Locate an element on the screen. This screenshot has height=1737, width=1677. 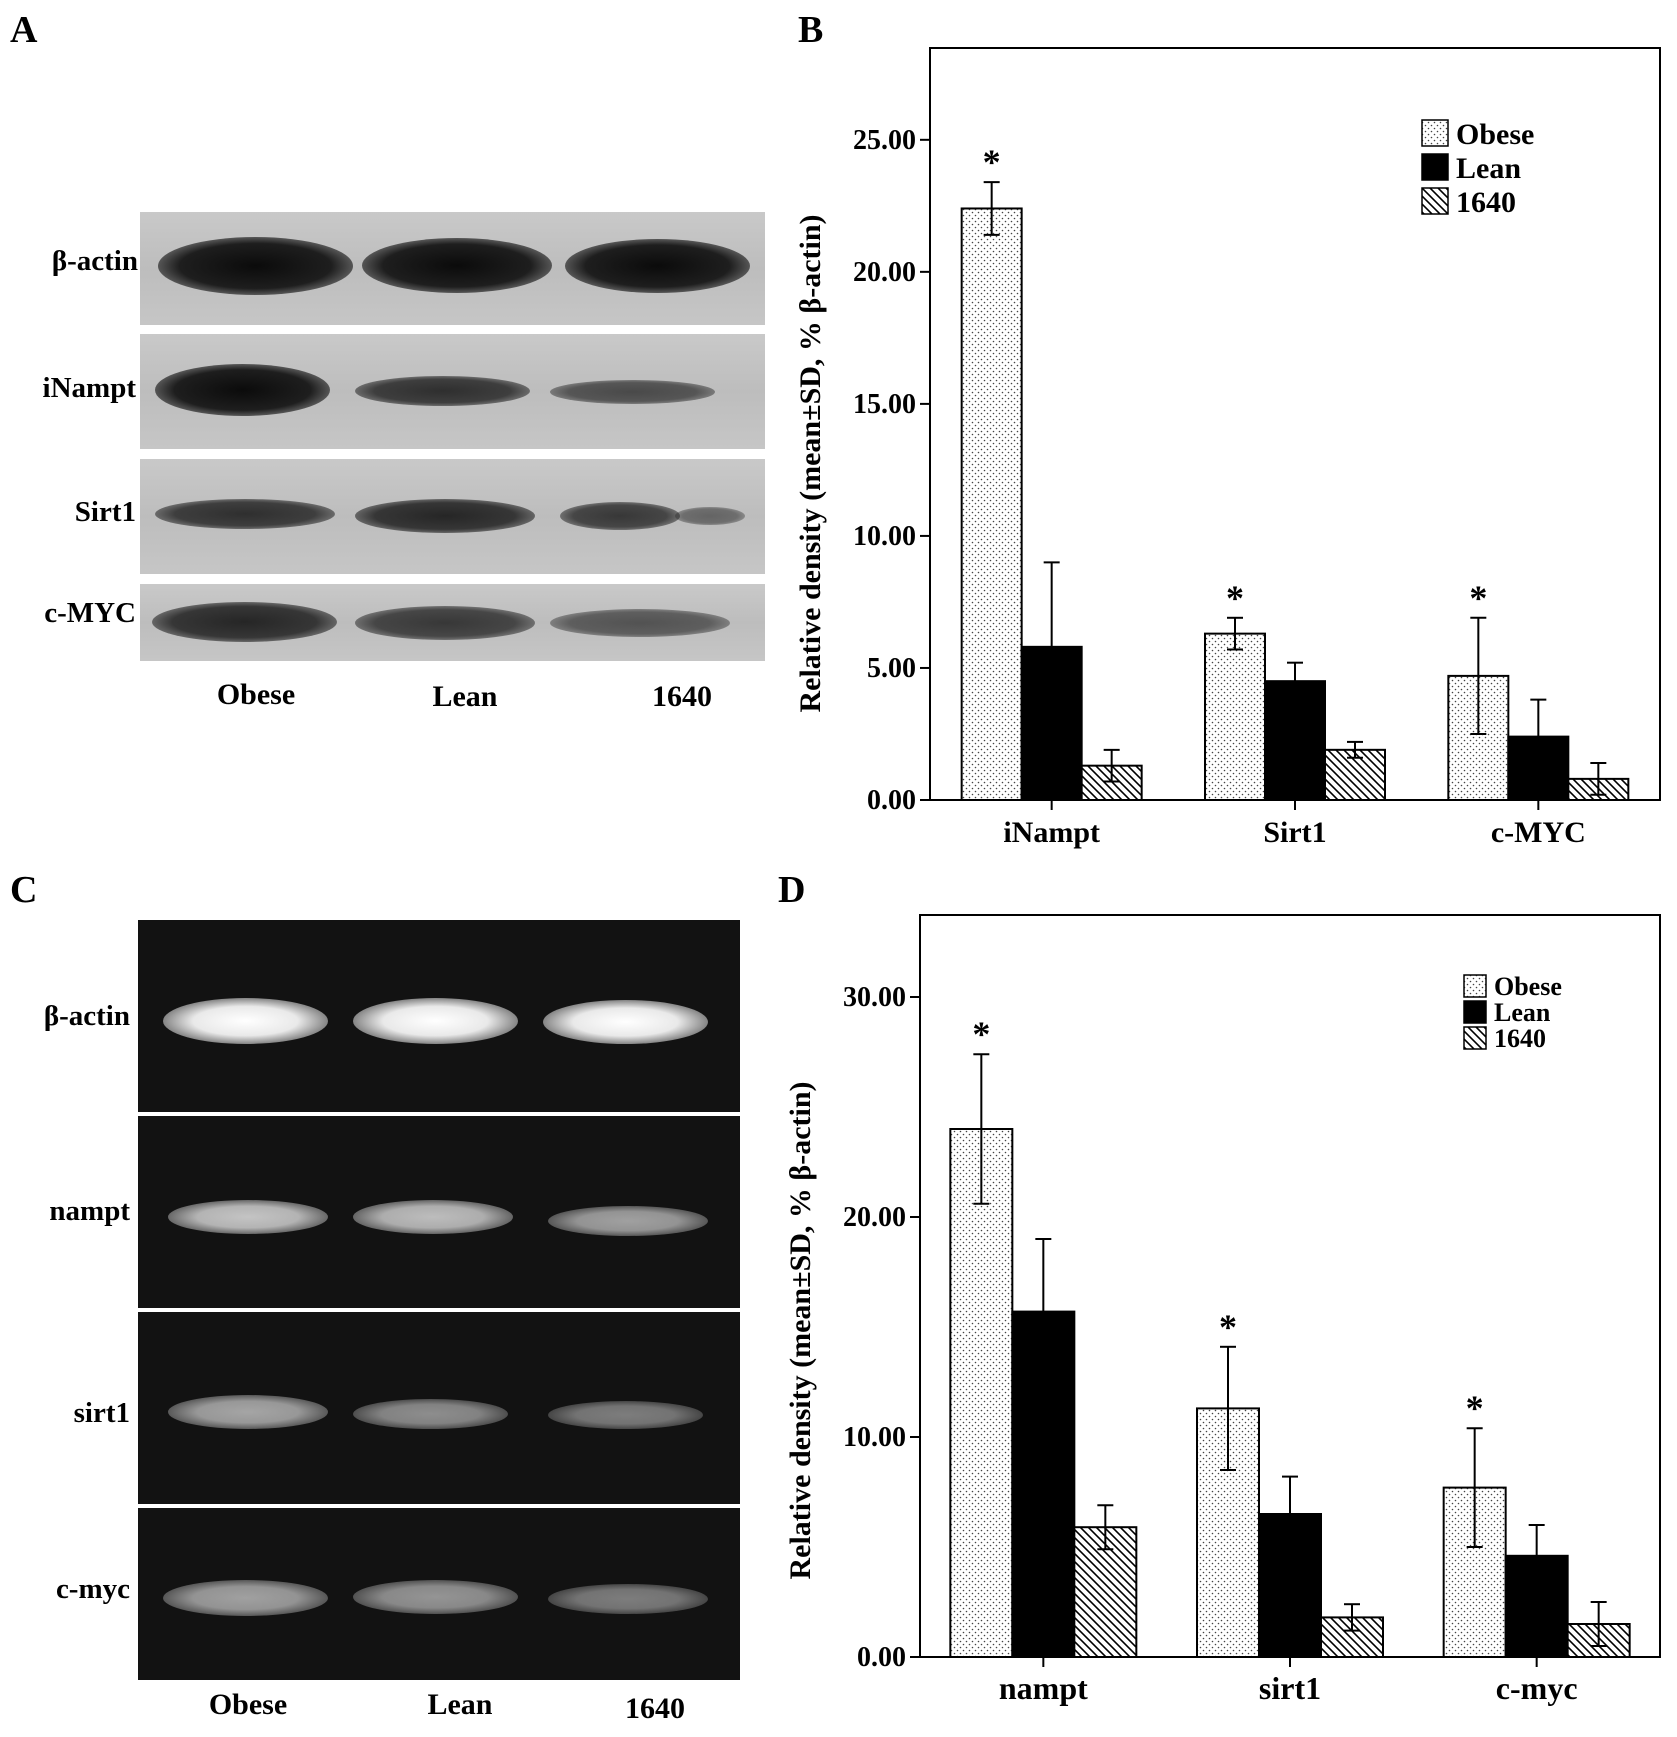
y-tick-label: 15.00 is located at coordinates (884, 404).